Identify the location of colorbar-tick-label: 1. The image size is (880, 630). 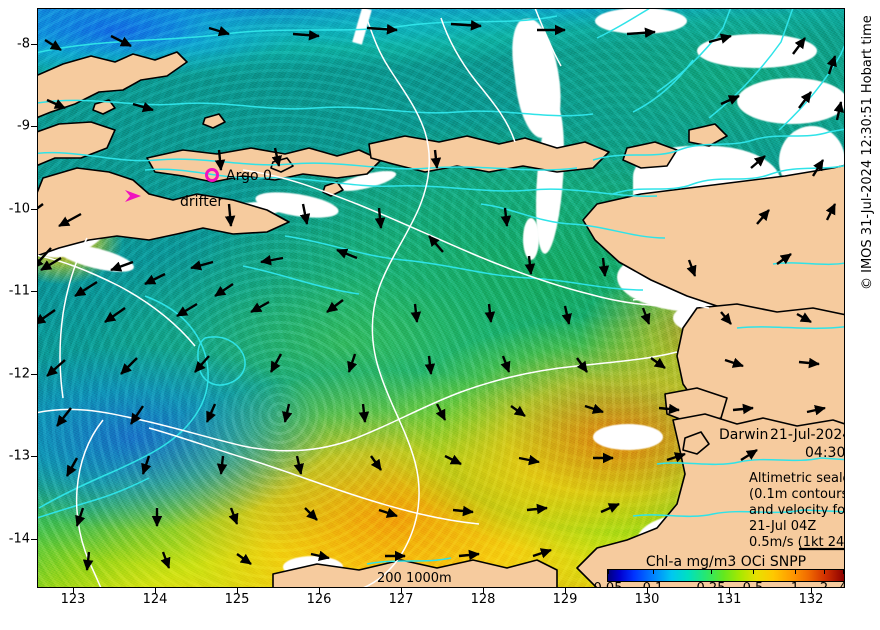
(795, 584).